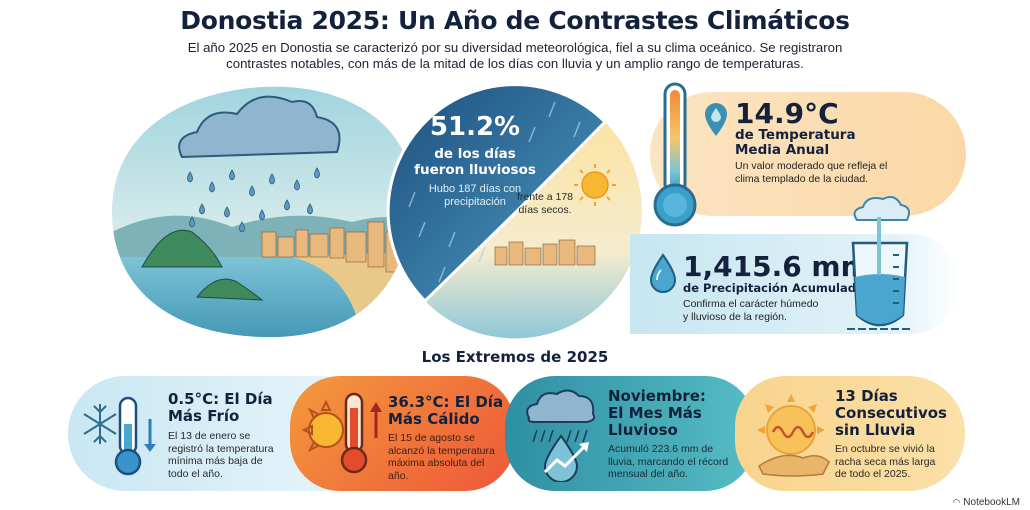 This screenshot has height=510, width=1030. What do you see at coordinates (956, 502) in the screenshot?
I see `notebooklm-logo-icon: ◠` at bounding box center [956, 502].